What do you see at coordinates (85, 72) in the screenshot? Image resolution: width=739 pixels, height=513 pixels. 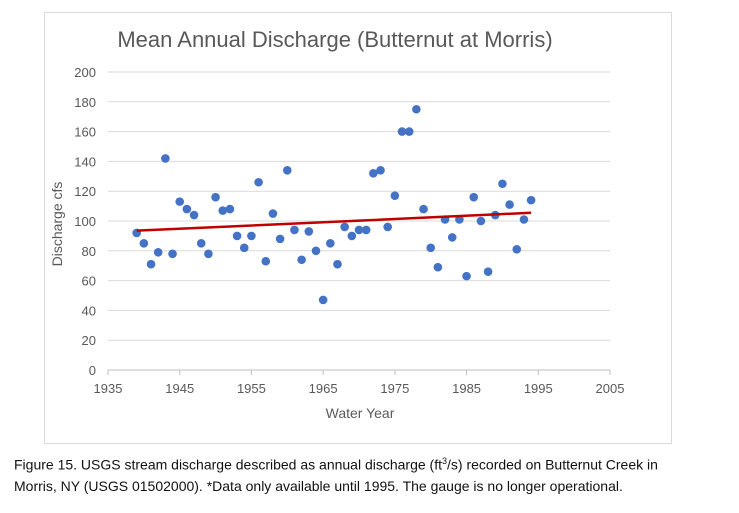 I see `y-tick-label: 200` at bounding box center [85, 72].